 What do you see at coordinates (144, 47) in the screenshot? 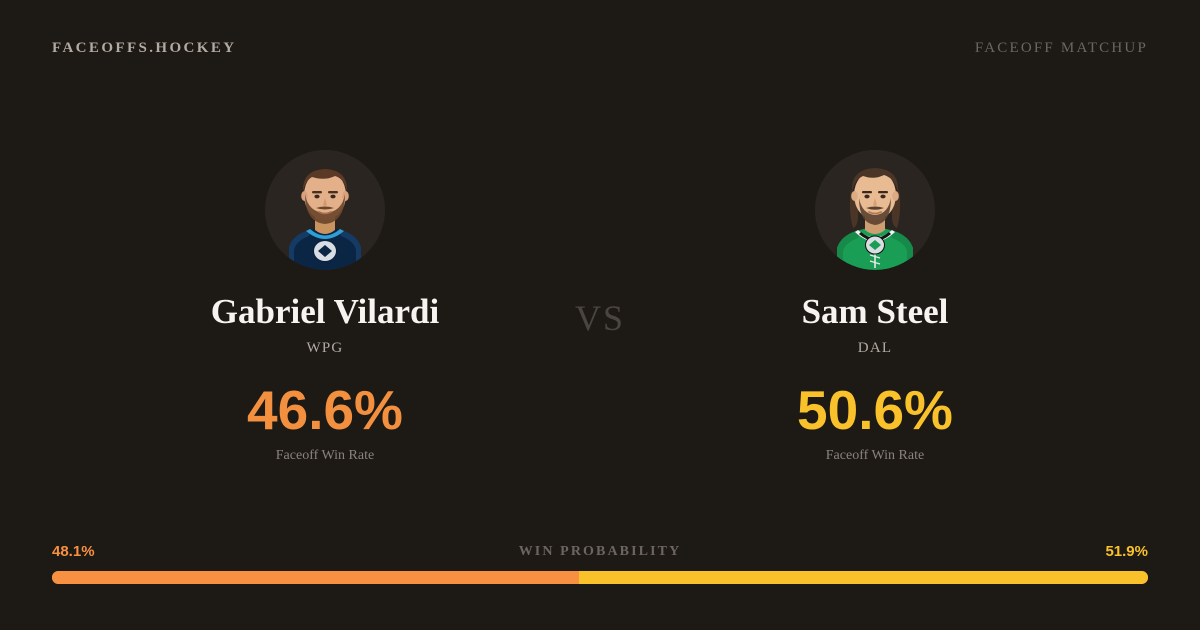
I see `site-brand: FACEOFFS.HOCKEY` at bounding box center [144, 47].